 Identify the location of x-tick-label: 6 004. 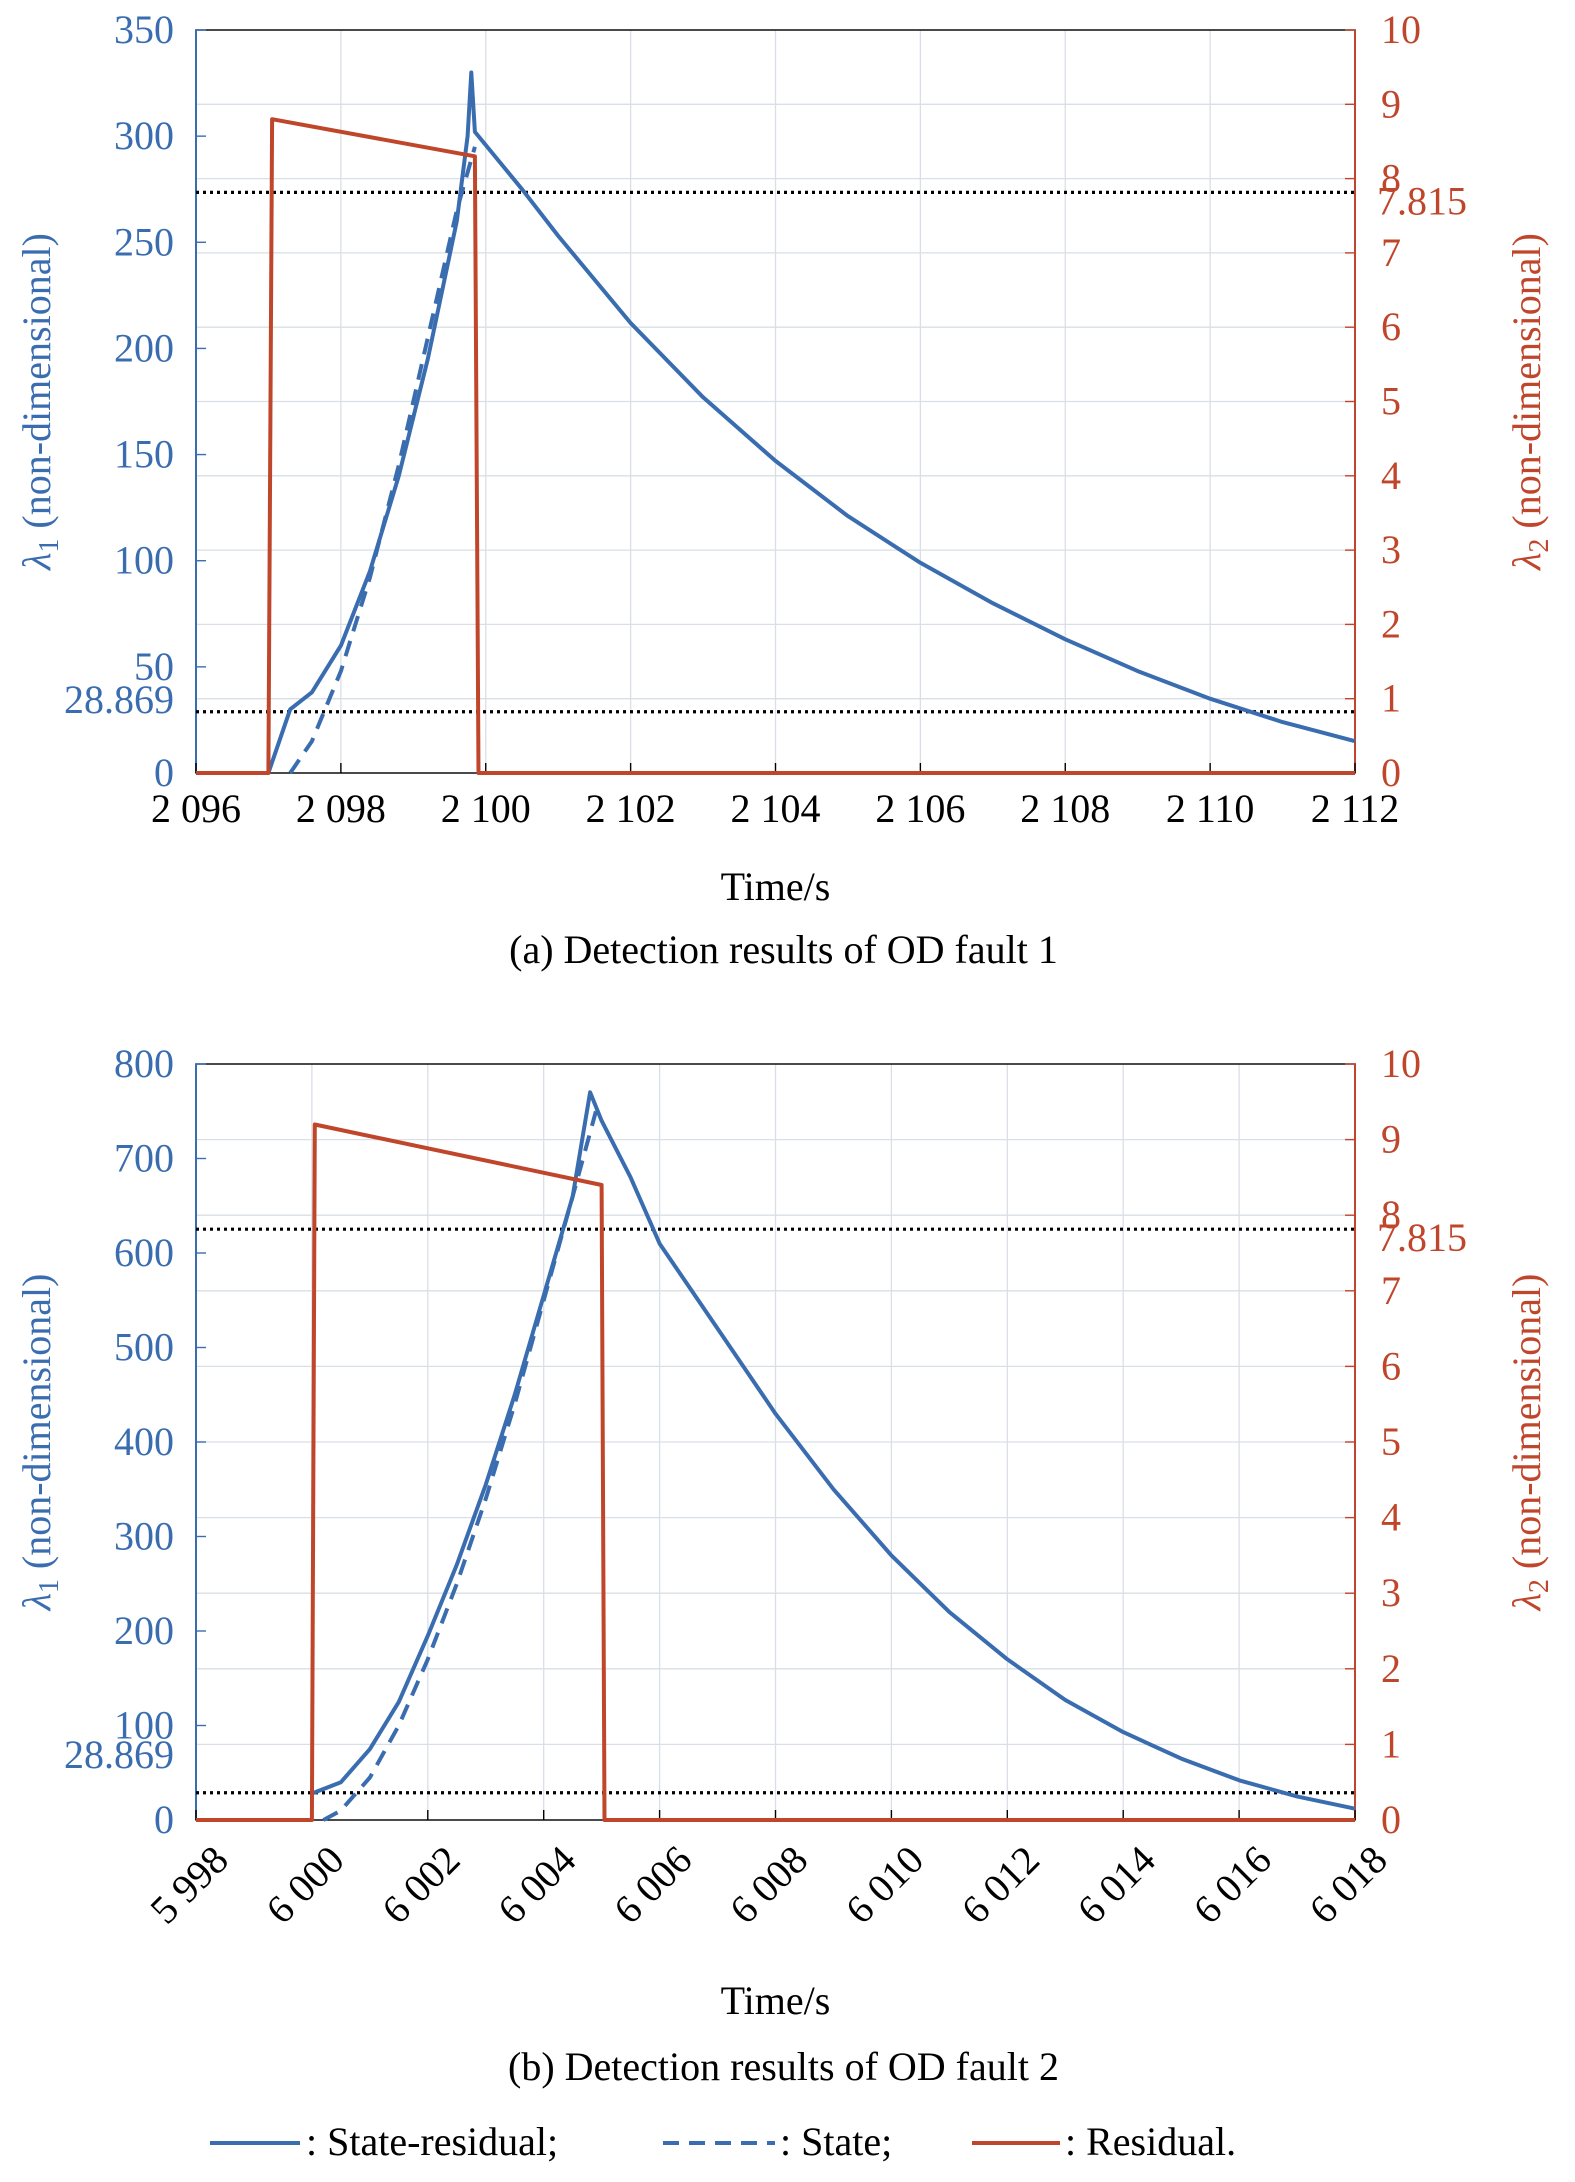
(536, 1884).